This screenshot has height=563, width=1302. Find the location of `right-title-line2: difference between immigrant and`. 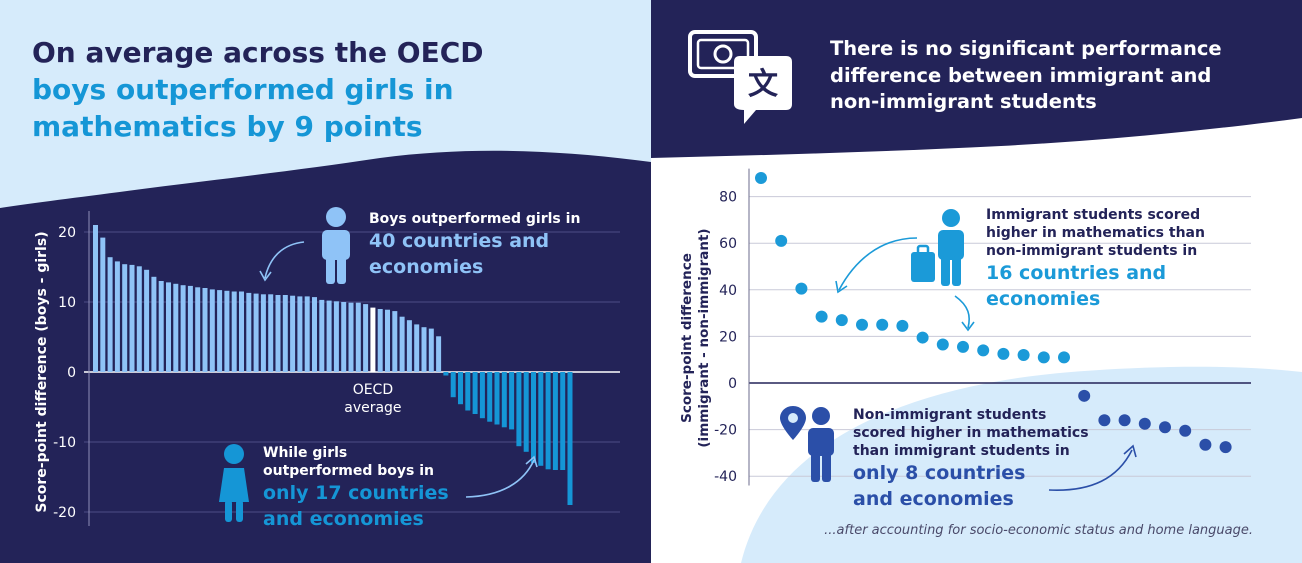

right-title-line2: difference between immigrant and is located at coordinates (1021, 75).